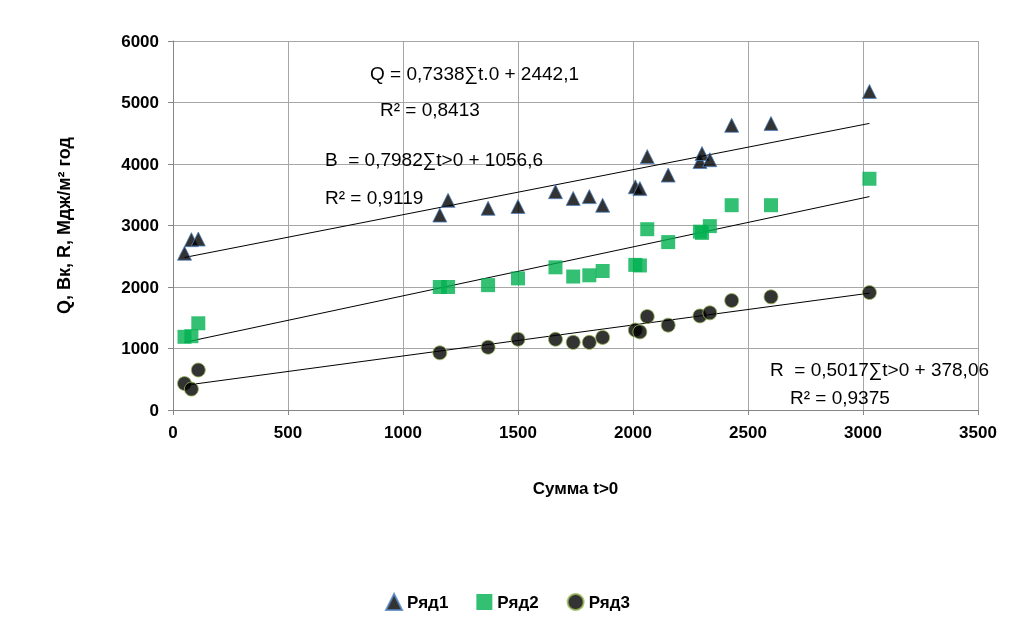 This screenshot has width=1015, height=628. I want to click on x-tick-label: 500, so click(288, 432).